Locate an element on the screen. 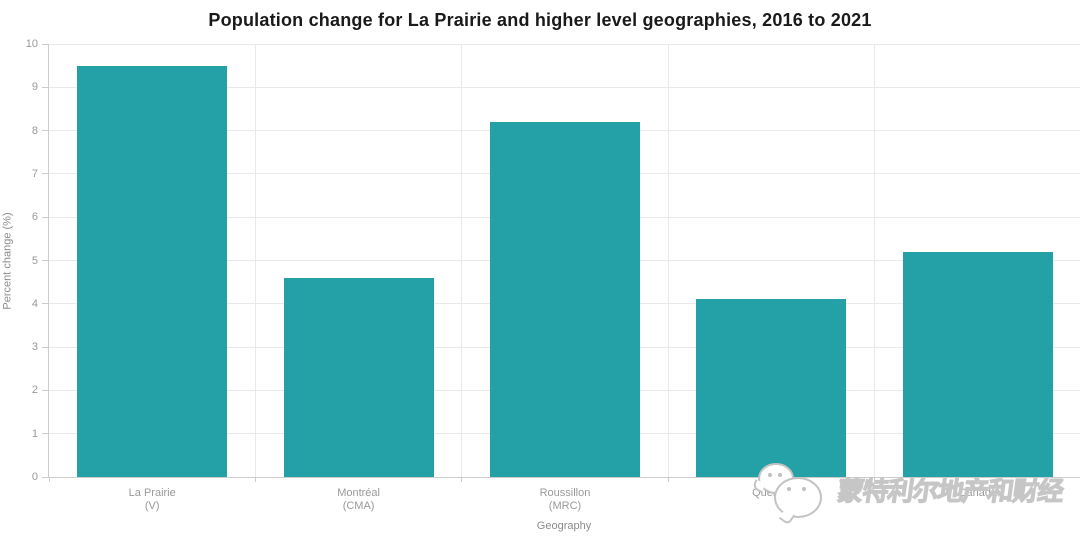 Image resolution: width=1080 pixels, height=540 pixels. chat-bubble-icon is located at coordinates (798, 497).